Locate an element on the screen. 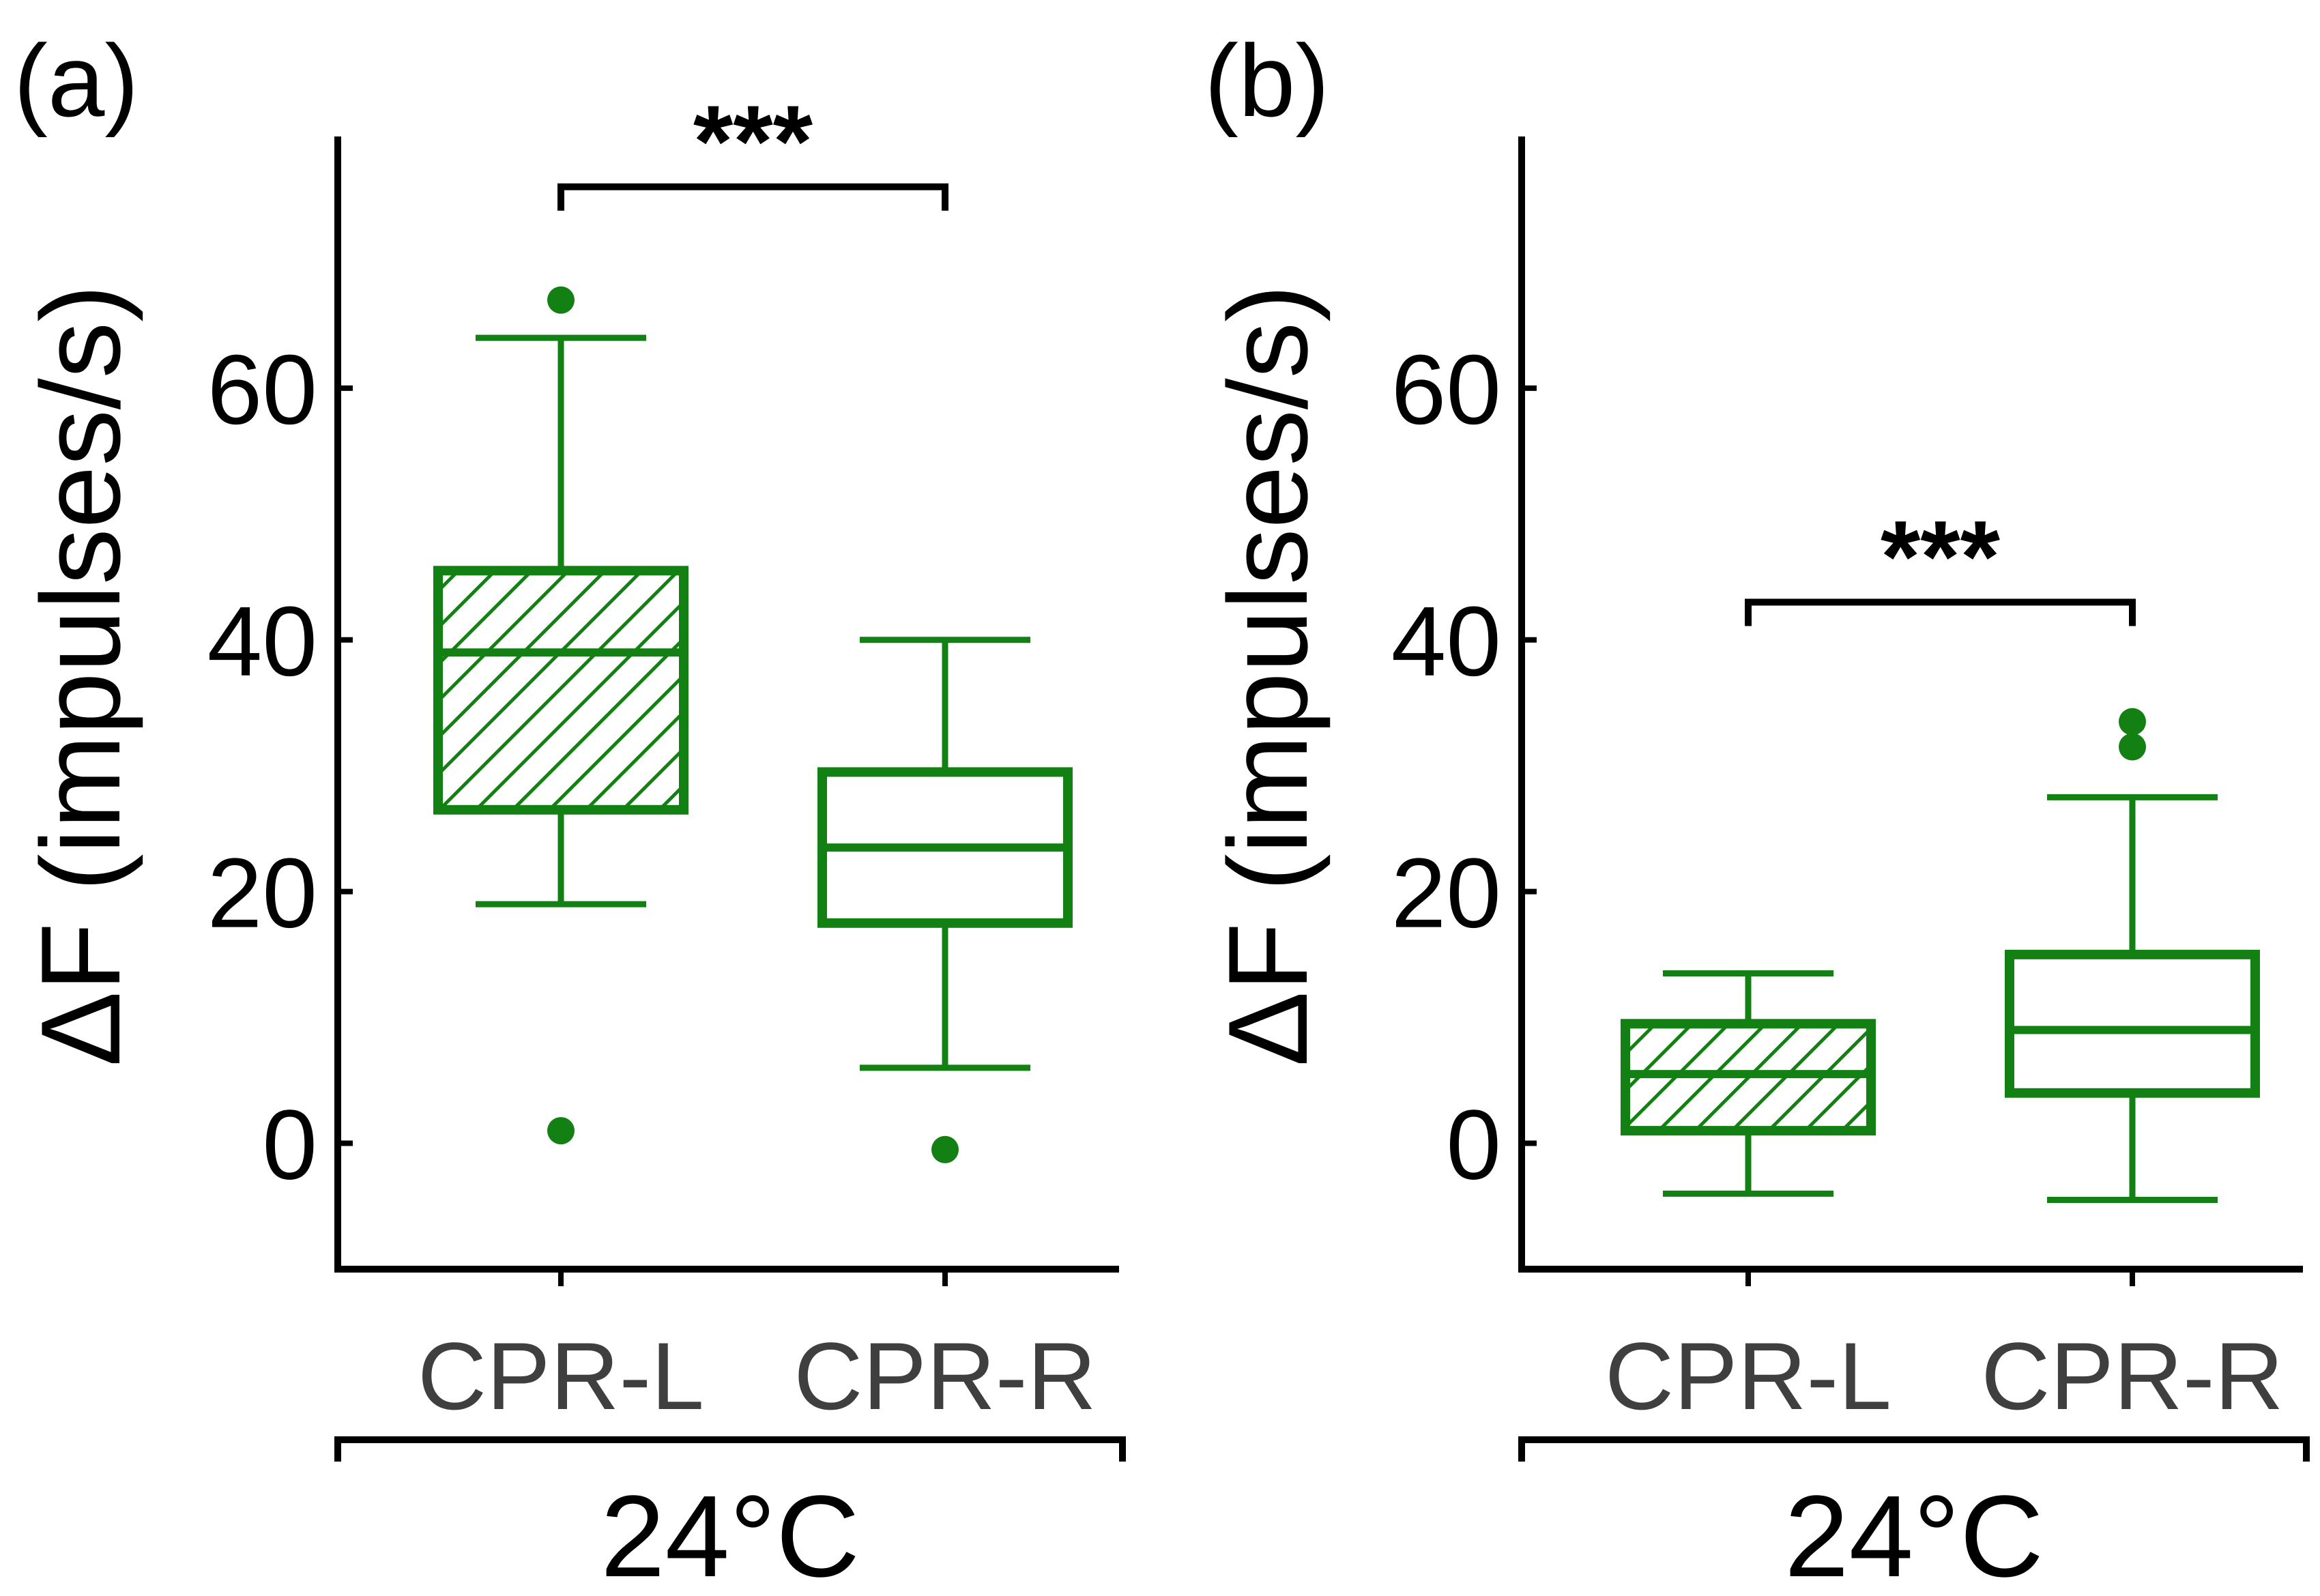  panel-label: (a) is located at coordinates (76, 80).